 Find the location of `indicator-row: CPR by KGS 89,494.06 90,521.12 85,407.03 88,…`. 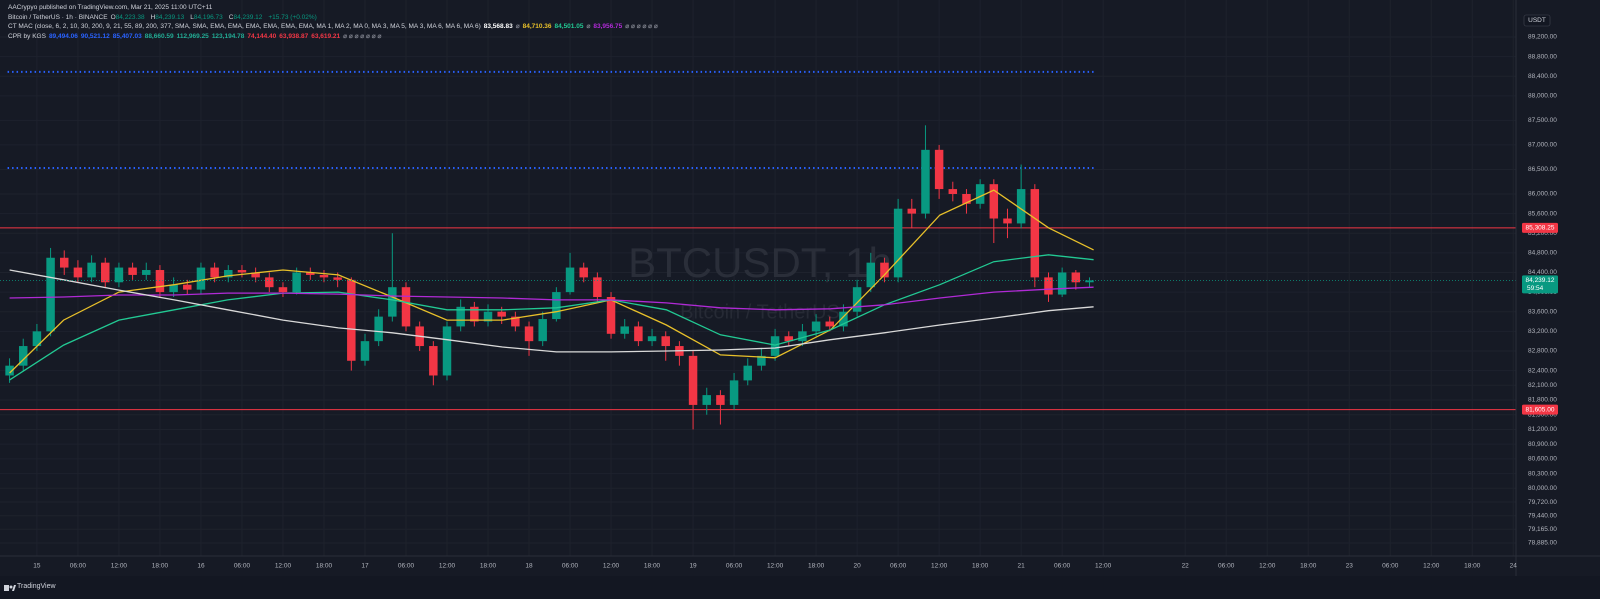

indicator-row: CPR by KGS 89,494.06 90,521.12 85,407.03 88,… is located at coordinates (334, 37).